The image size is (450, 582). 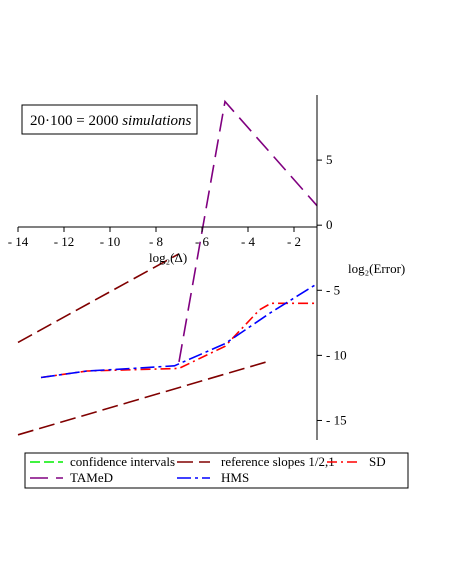 I want to click on x-tick-label: - 8, so click(x=156, y=241).